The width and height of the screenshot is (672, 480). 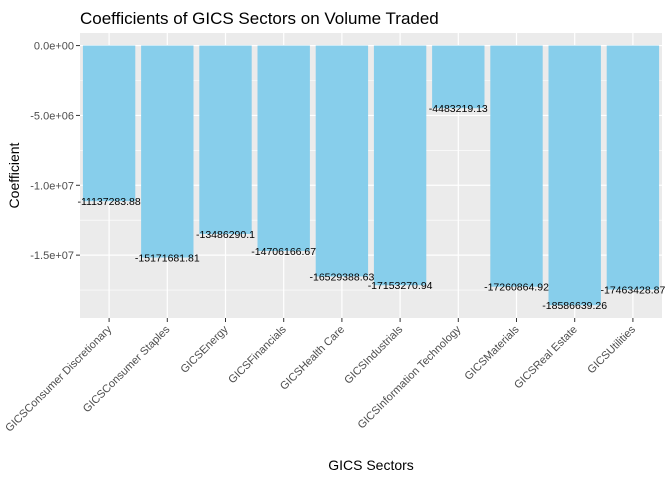 What do you see at coordinates (225, 235) in the screenshot?
I see `data-label: -13486290.1` at bounding box center [225, 235].